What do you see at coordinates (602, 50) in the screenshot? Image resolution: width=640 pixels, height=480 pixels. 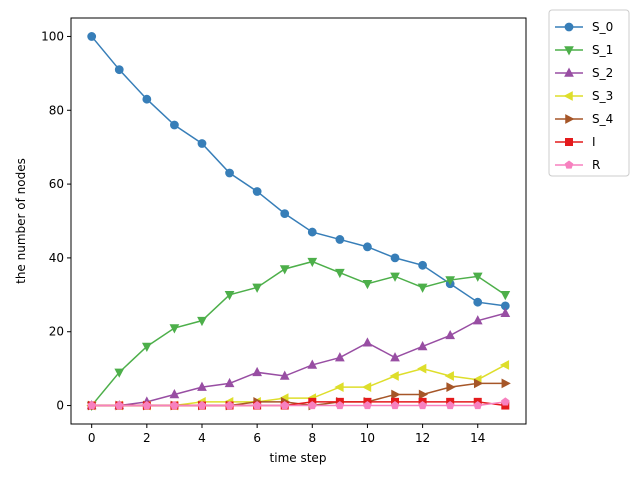 I see `legend-label: S_1` at bounding box center [602, 50].